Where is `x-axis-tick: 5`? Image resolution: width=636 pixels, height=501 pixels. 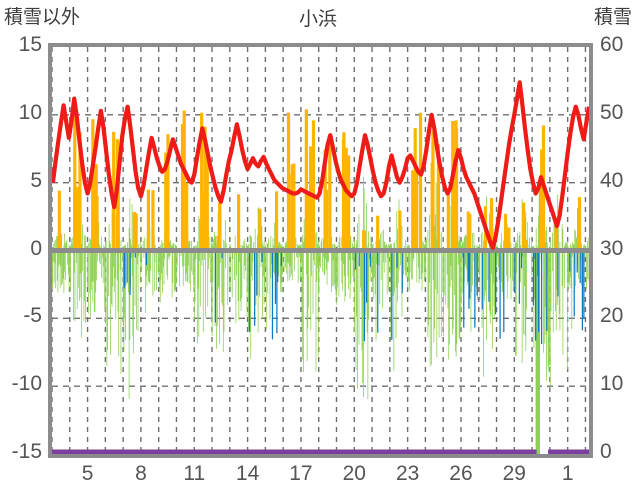
x-axis-tick: 5 is located at coordinates (87, 473).